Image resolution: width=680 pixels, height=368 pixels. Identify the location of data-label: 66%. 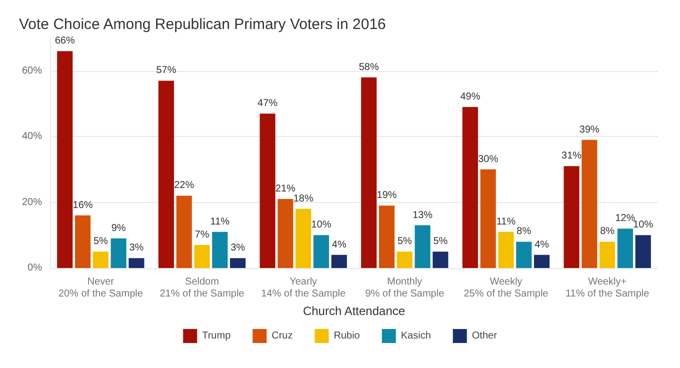
(64, 41).